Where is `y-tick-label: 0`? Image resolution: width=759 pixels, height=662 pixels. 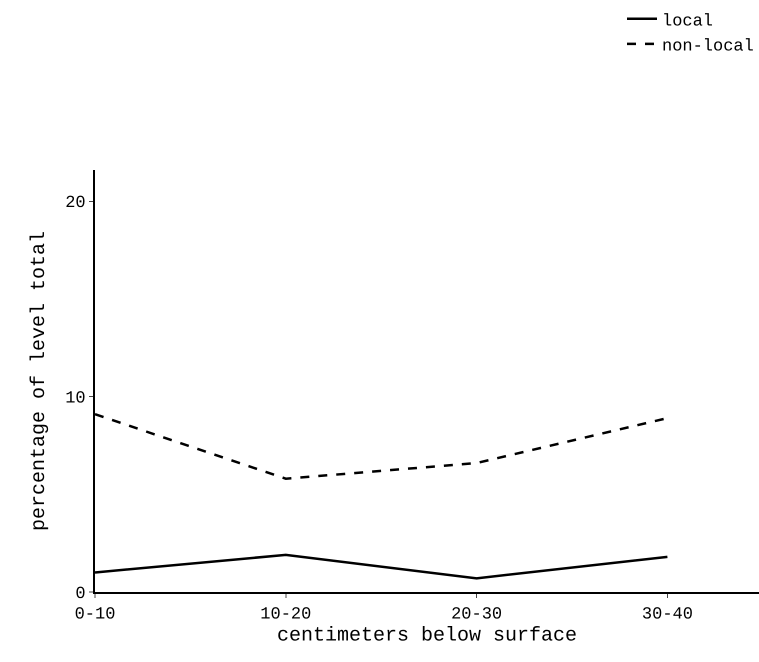 y-tick-label: 0 is located at coordinates (80, 594).